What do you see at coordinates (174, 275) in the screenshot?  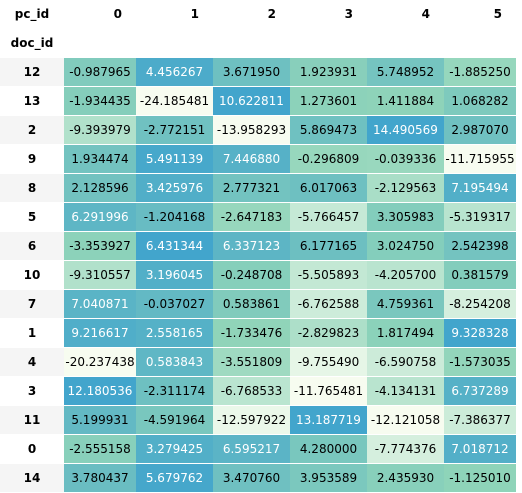 I see `value-cell: 3.196045` at bounding box center [174, 275].